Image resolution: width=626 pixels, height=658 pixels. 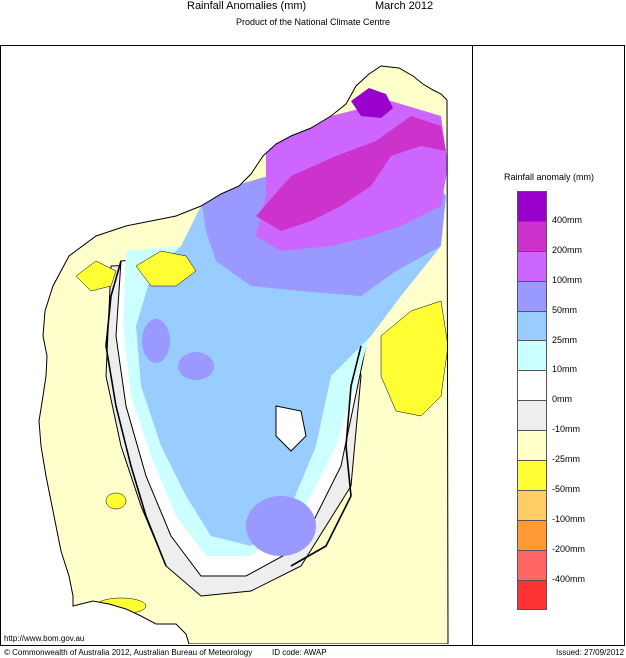 I want to click on contour-line-west, so click(x=136, y=413).